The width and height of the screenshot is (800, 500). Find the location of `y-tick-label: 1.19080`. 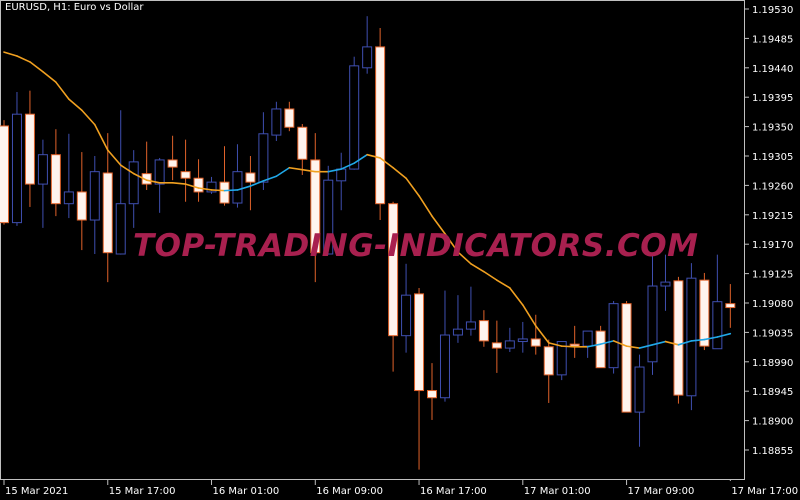

y-tick-label: 1.19080 is located at coordinates (772, 304).